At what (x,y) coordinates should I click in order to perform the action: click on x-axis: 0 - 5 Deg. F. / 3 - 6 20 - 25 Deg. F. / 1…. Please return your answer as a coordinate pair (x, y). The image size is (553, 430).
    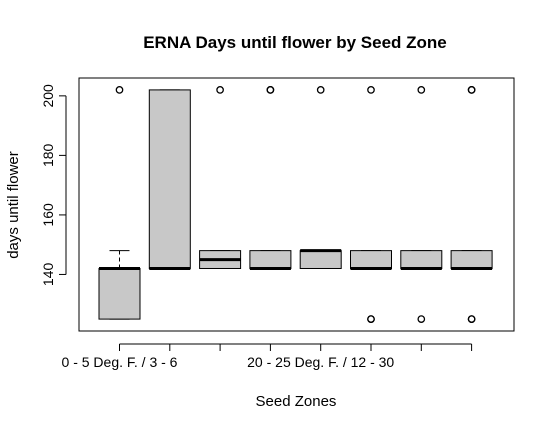
    Looking at the image, I should click on (267, 356).